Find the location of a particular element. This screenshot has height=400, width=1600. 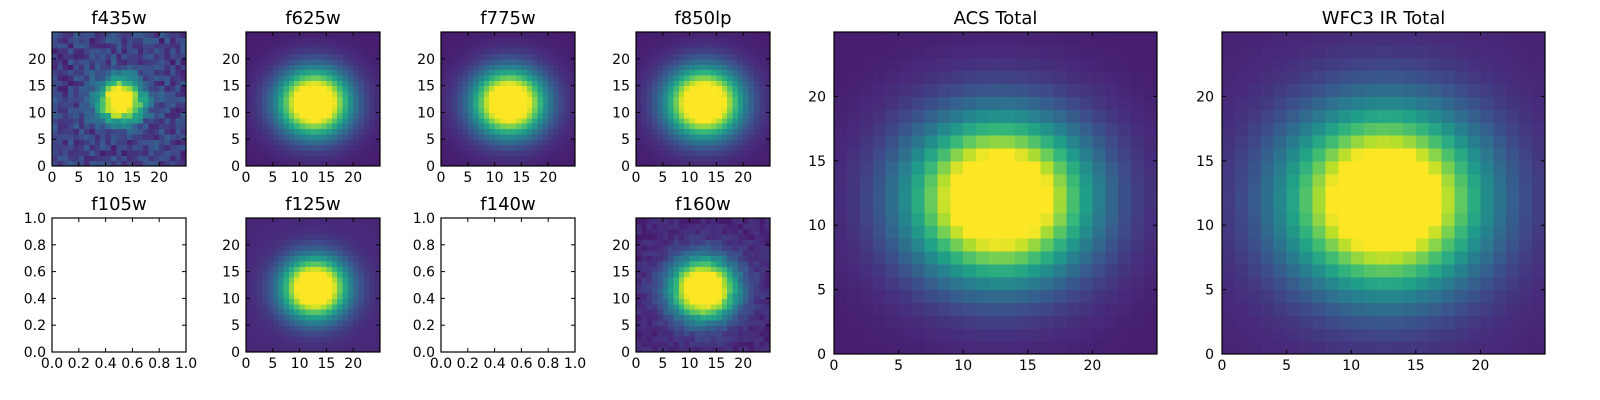

x-tick-label: 0.6 is located at coordinates (132, 364).